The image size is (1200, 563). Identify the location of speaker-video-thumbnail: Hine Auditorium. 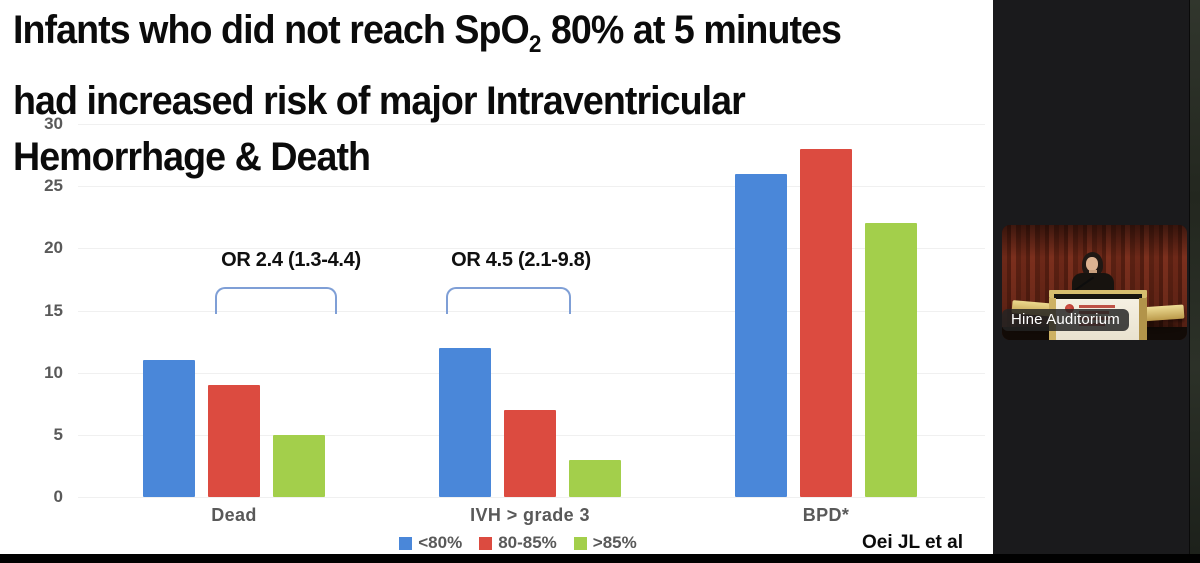
(1094, 282).